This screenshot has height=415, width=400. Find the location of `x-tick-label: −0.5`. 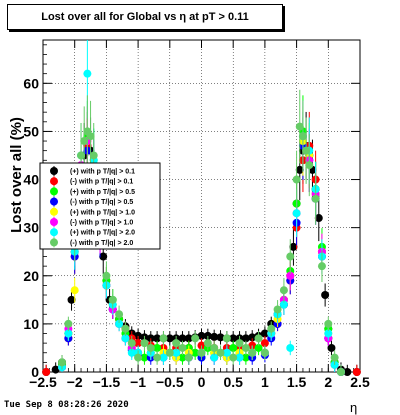

x-tick-label: −0.5 is located at coordinates (170, 382).